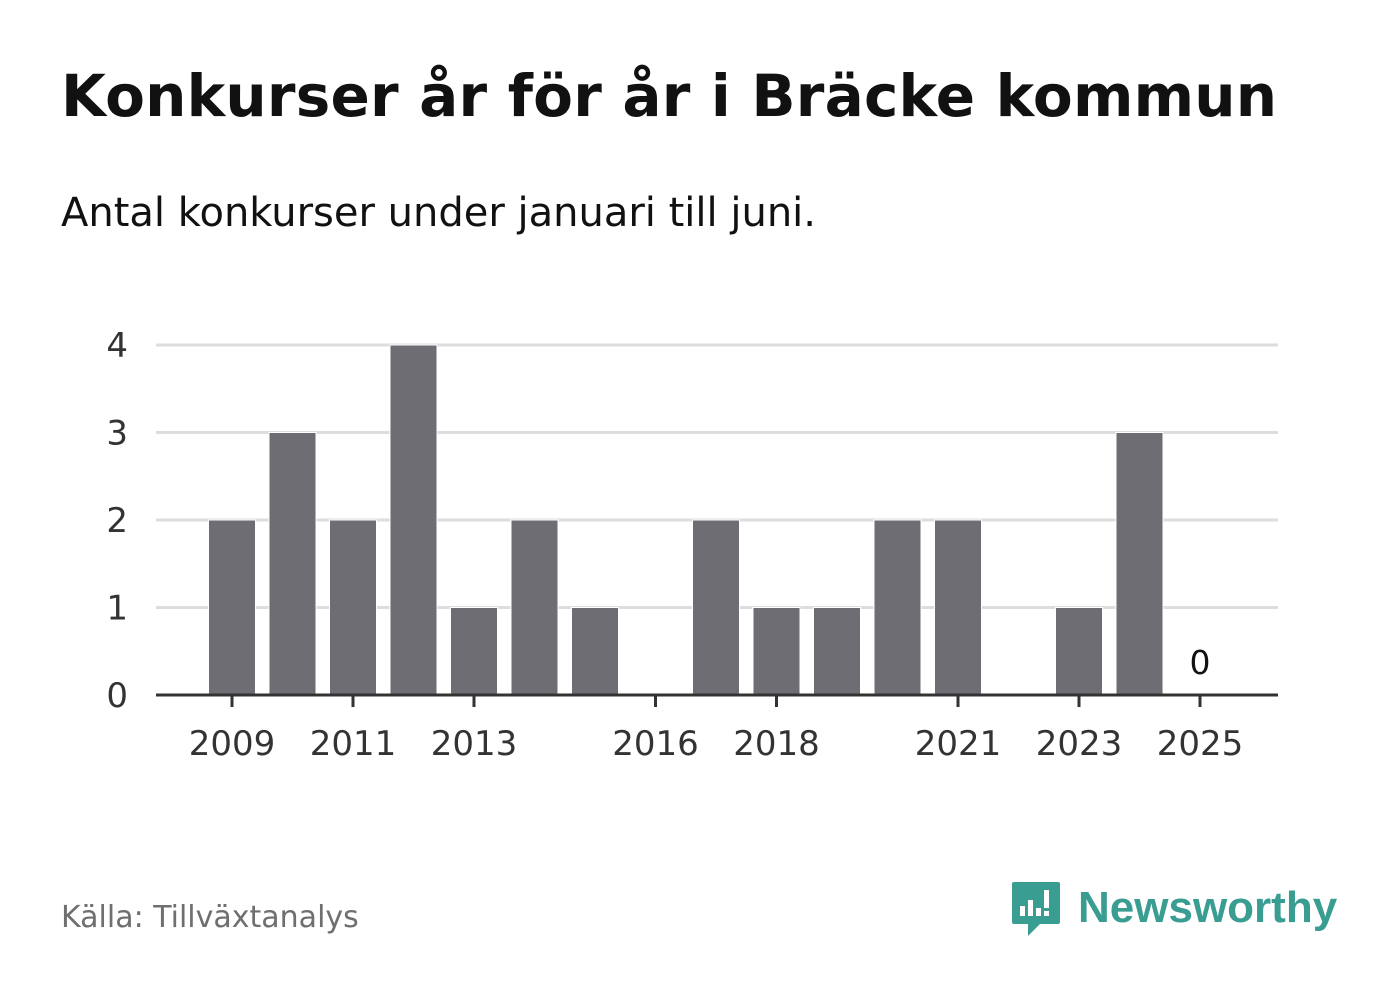 This screenshot has width=1382, height=999. I want to click on bar-2024, so click(1139, 564).